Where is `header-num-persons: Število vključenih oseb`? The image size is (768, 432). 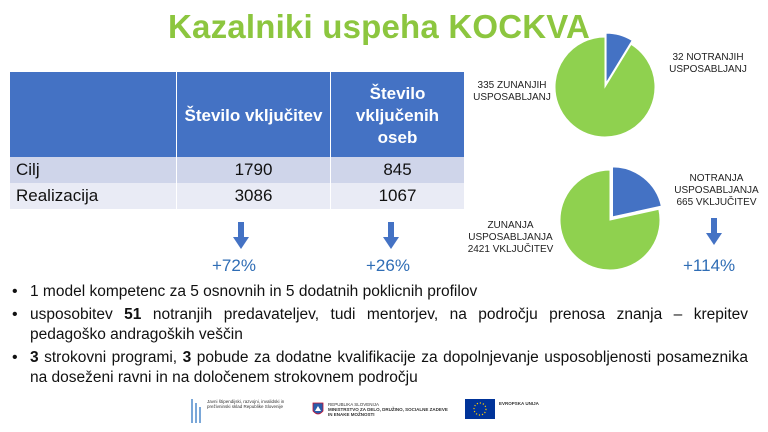
header-num-persons: Število vključenih oseb is located at coordinates (397, 114).